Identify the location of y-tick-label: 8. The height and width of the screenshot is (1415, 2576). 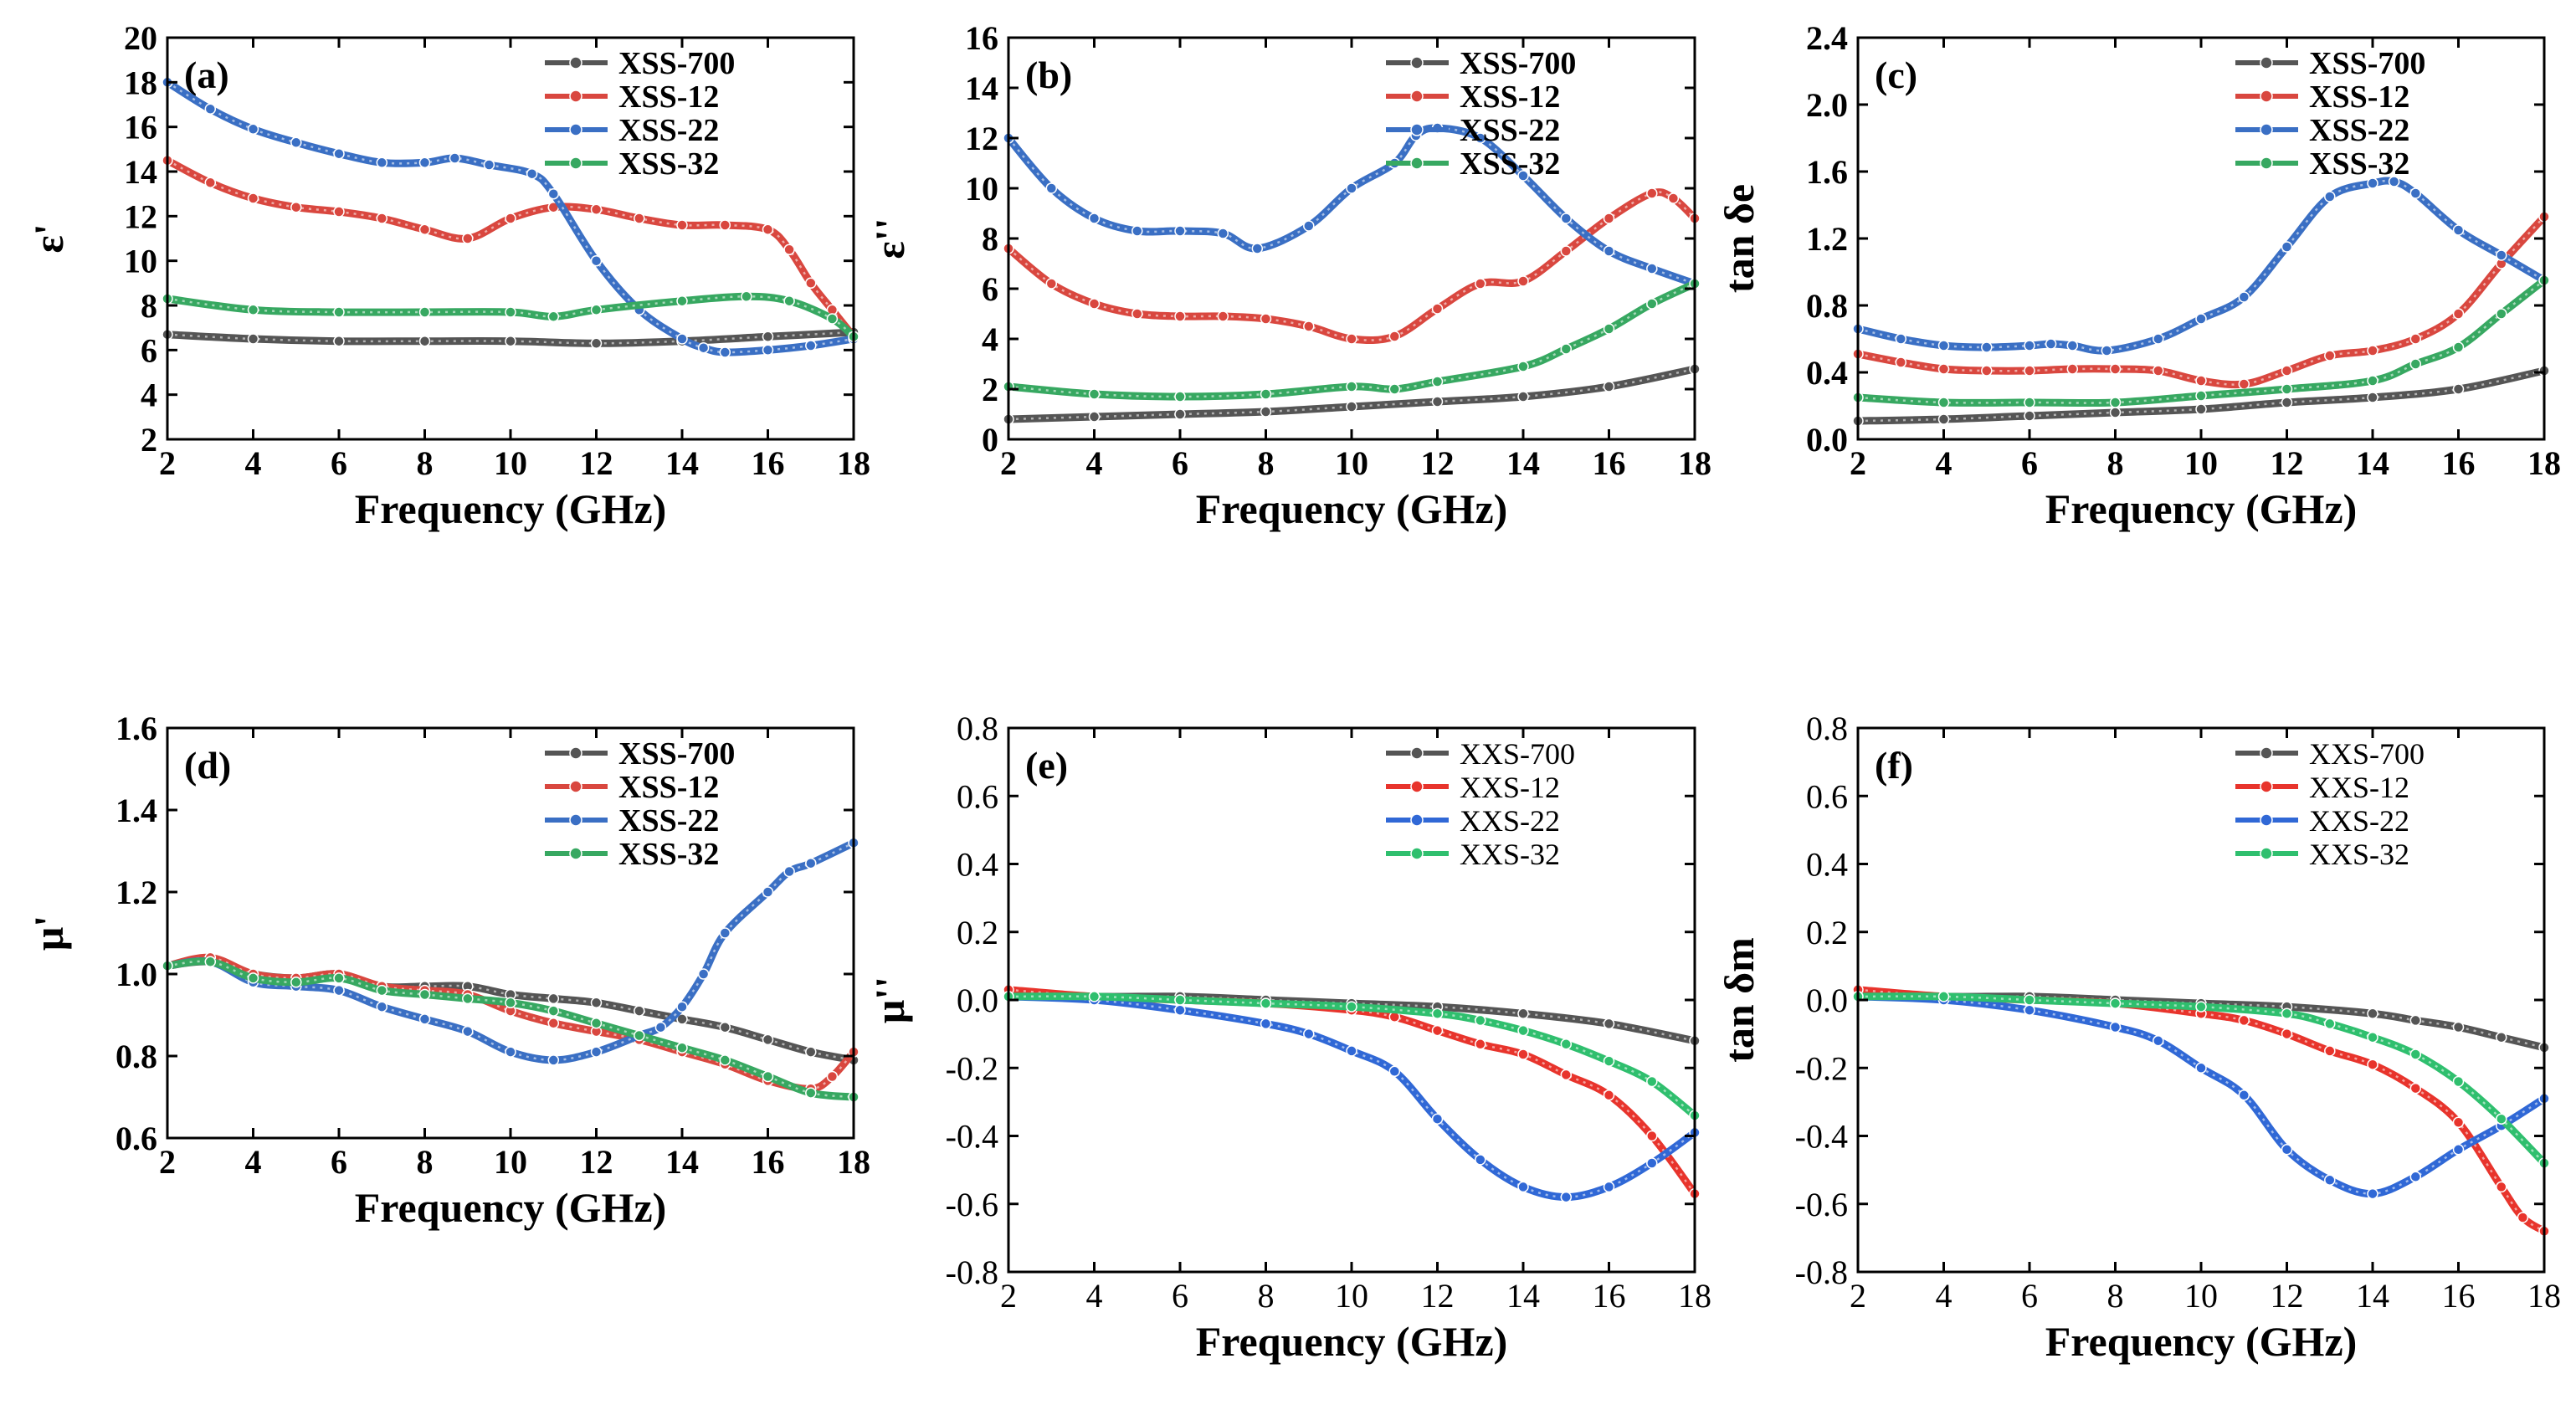
(149, 306).